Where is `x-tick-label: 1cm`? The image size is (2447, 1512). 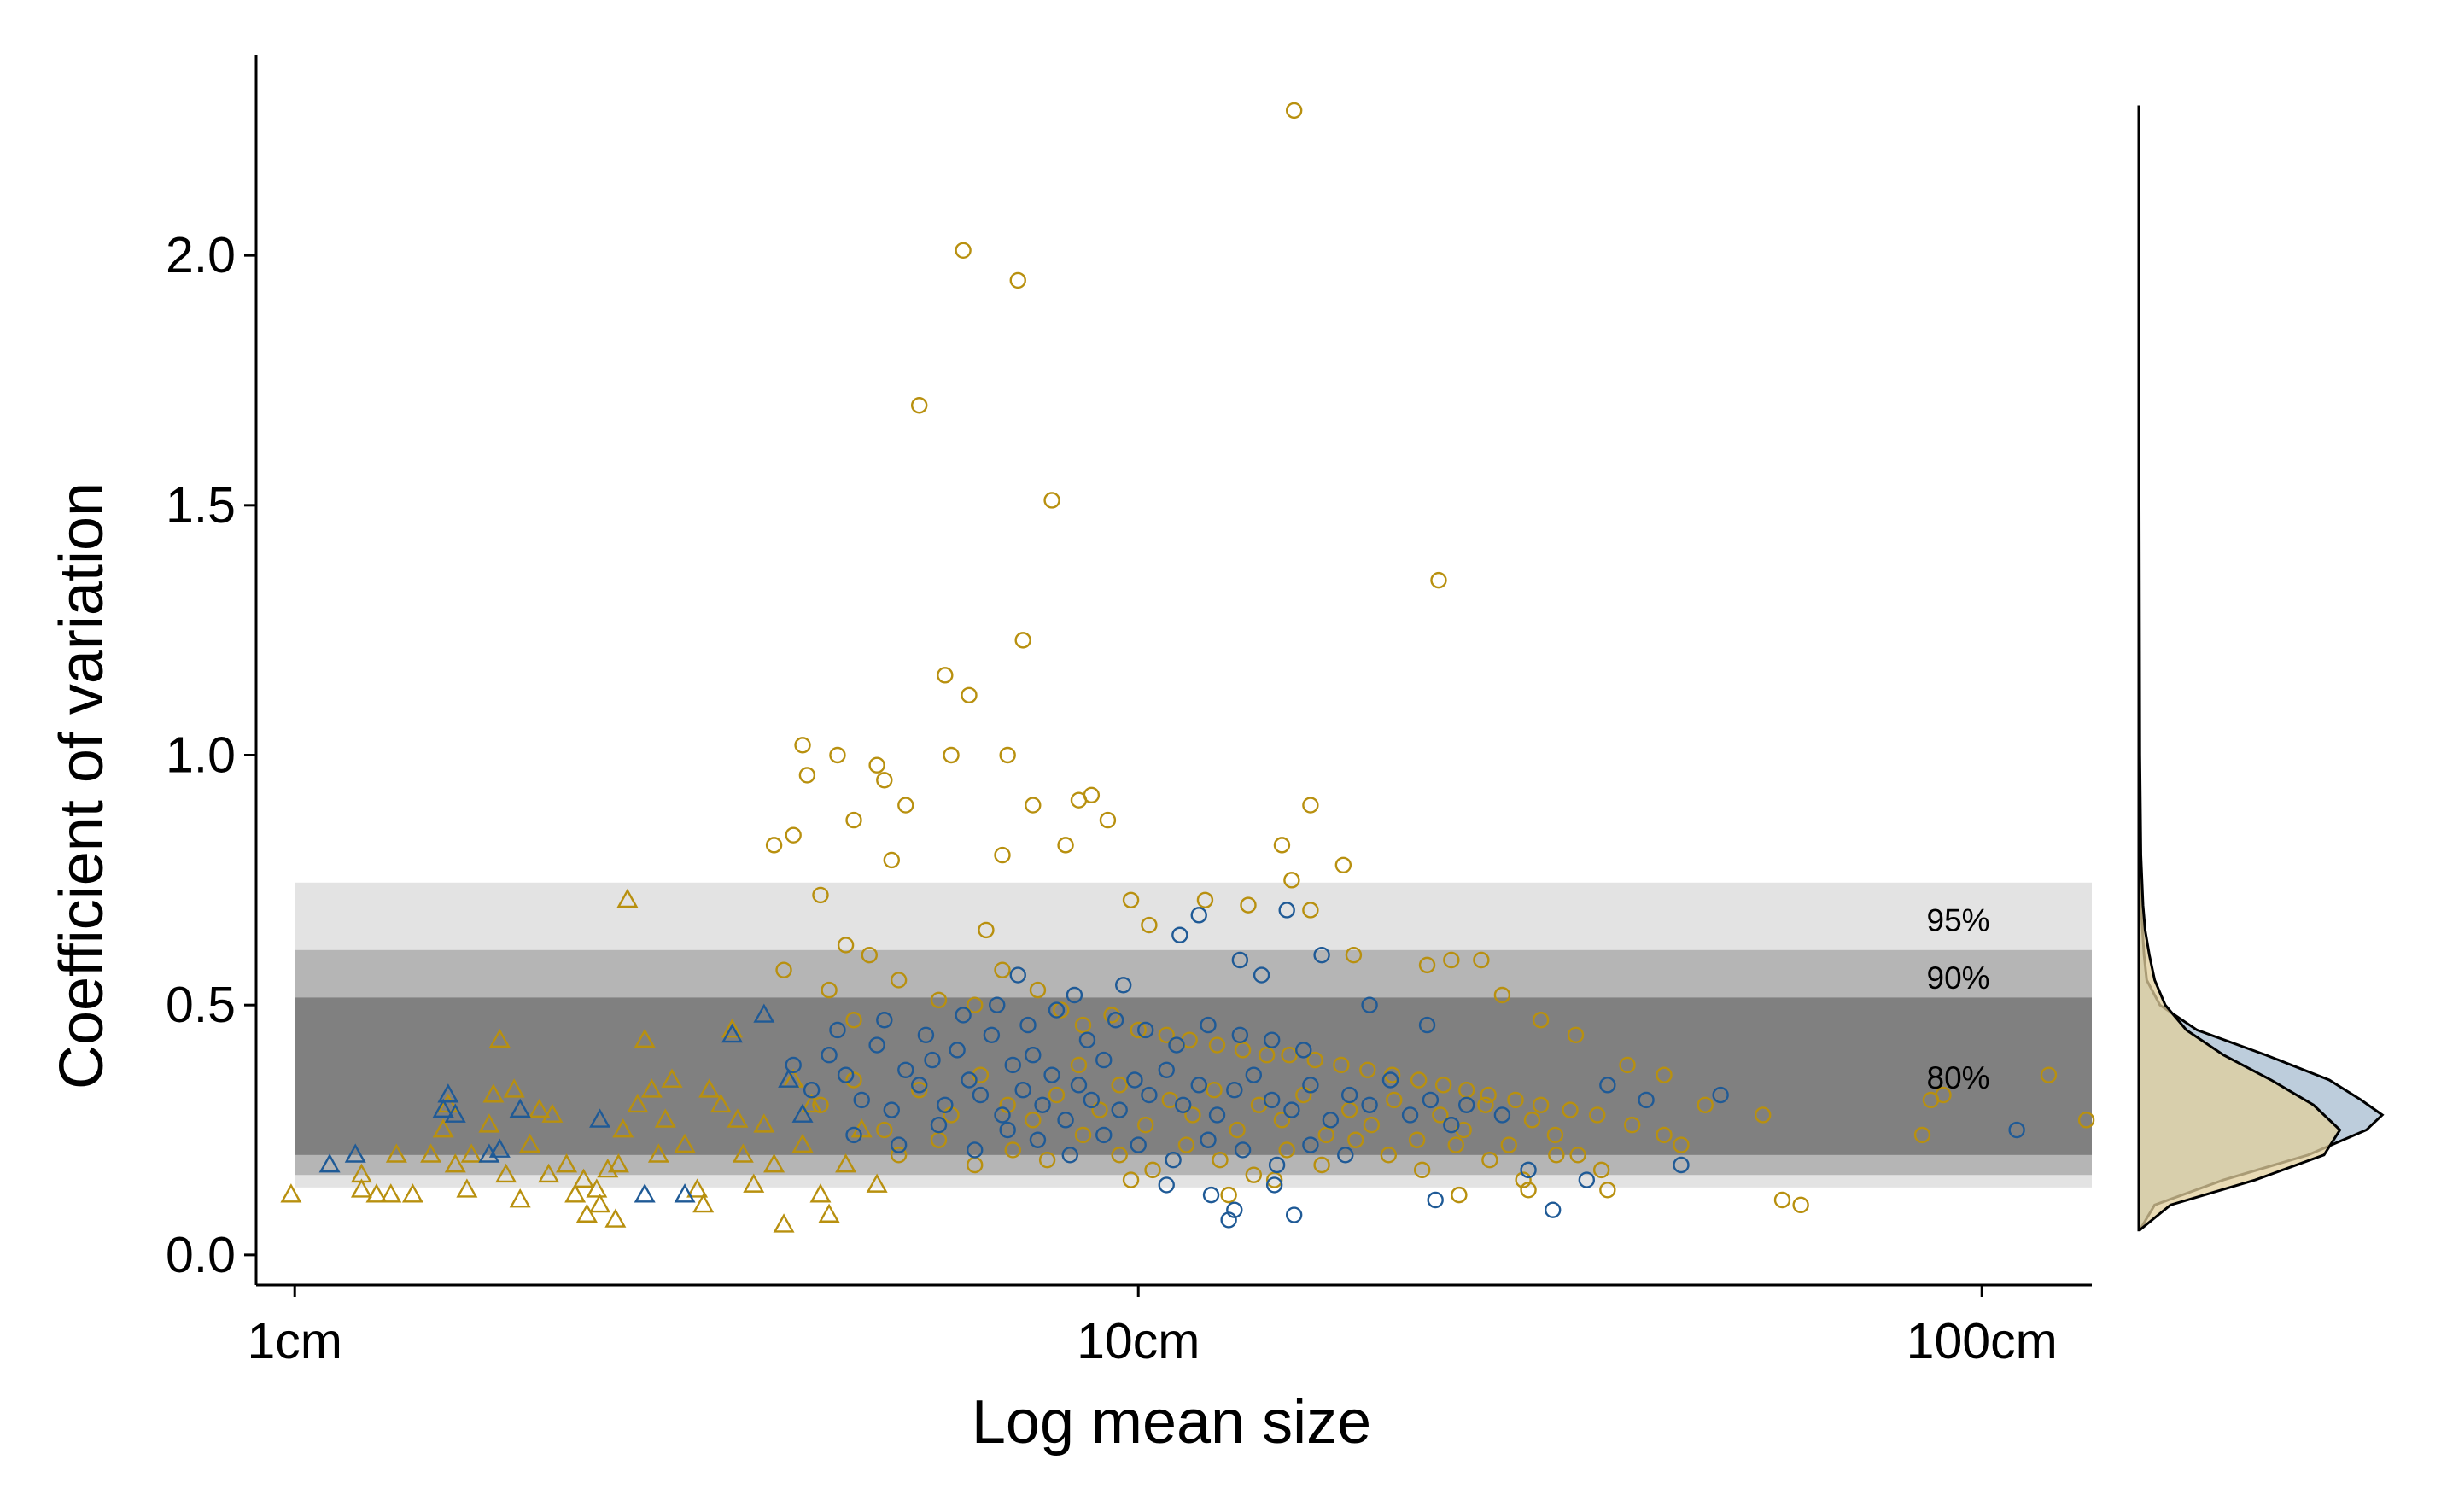 x-tick-label: 1cm is located at coordinates (294, 1341).